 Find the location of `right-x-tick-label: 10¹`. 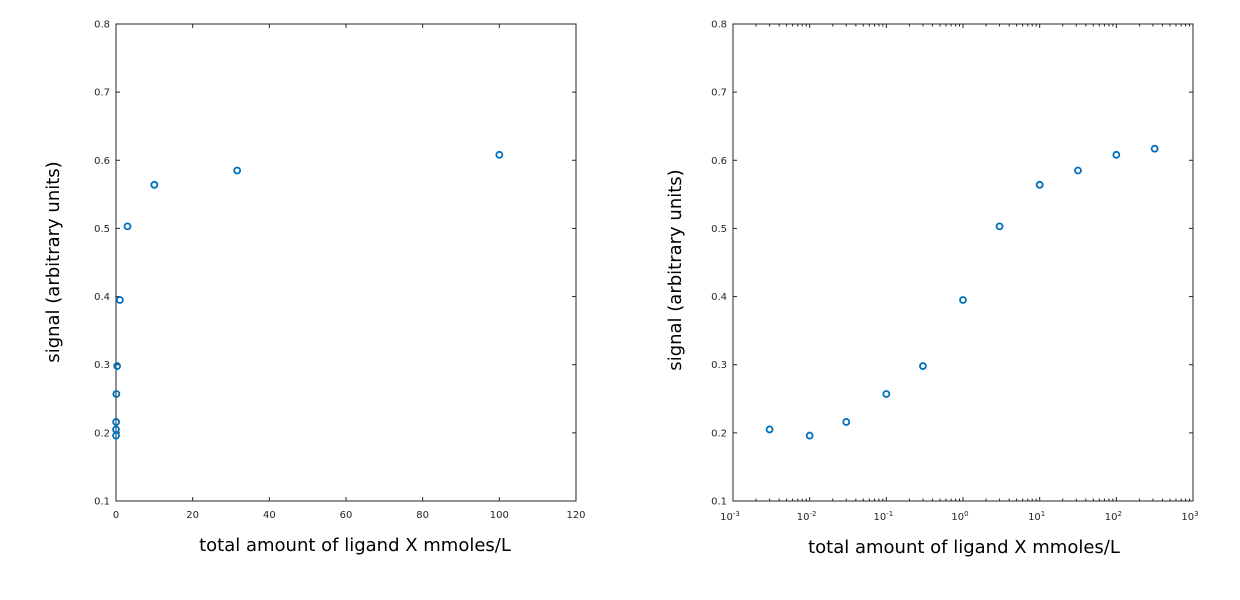

right-x-tick-label: 10¹ is located at coordinates (1036, 516).